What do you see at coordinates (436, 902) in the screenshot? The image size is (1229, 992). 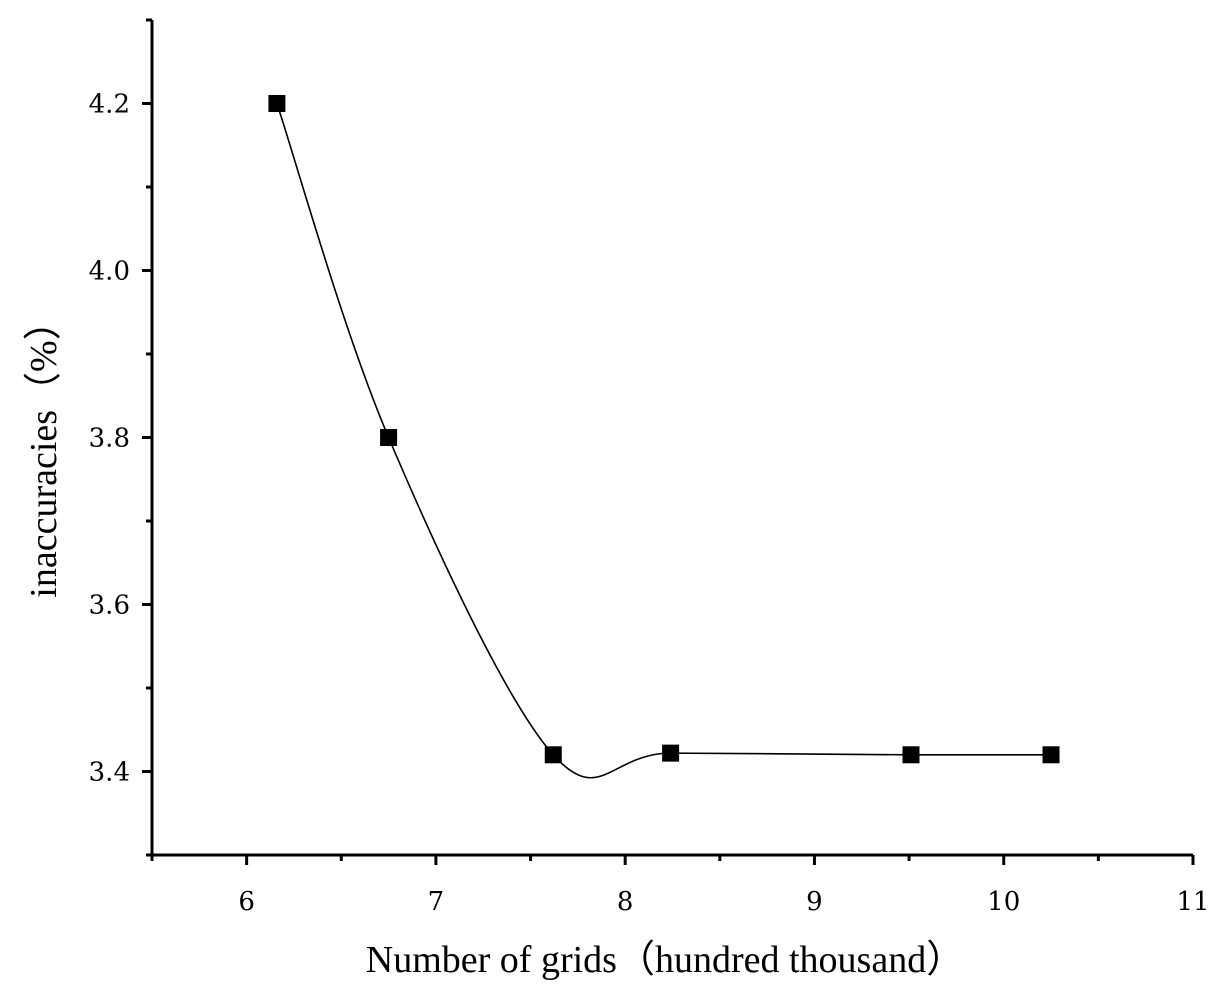 I see `x-tick-label: 7` at bounding box center [436, 902].